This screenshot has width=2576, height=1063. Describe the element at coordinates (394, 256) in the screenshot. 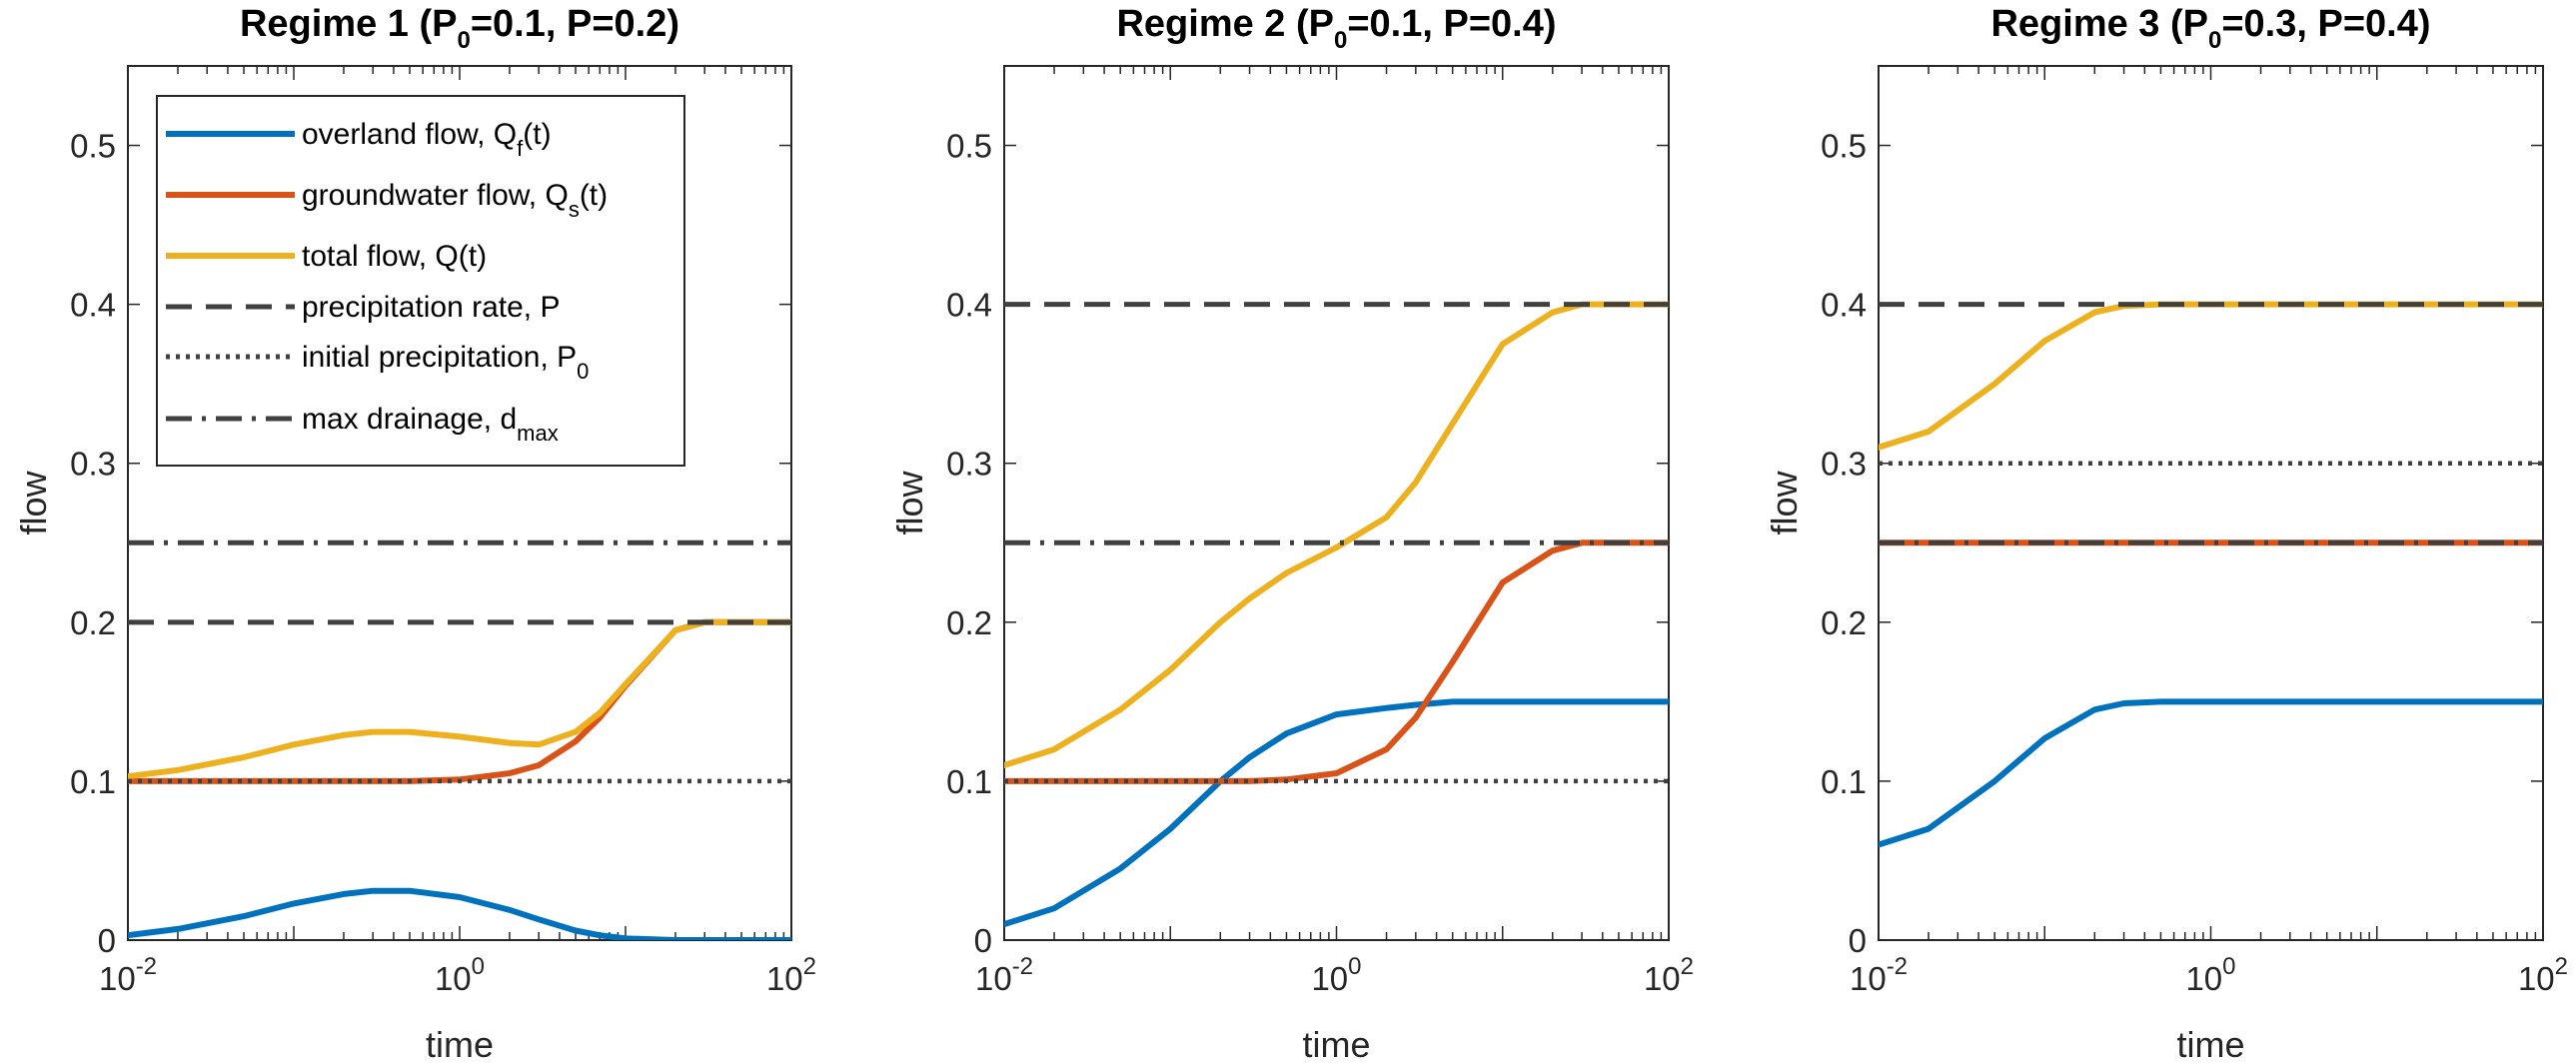

I see `legend-label-total: total flow, Q(t)` at that location.